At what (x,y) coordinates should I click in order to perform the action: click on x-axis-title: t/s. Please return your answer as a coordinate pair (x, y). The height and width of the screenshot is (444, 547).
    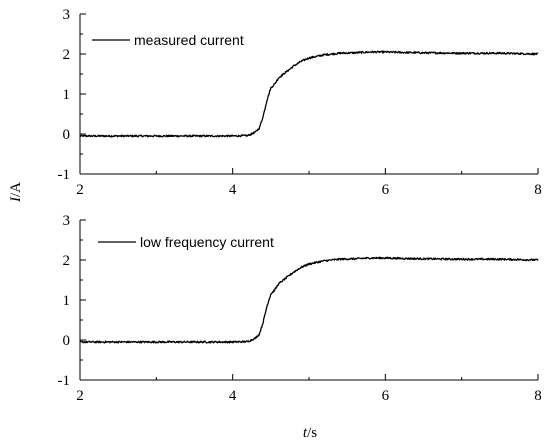
    Looking at the image, I should click on (310, 433).